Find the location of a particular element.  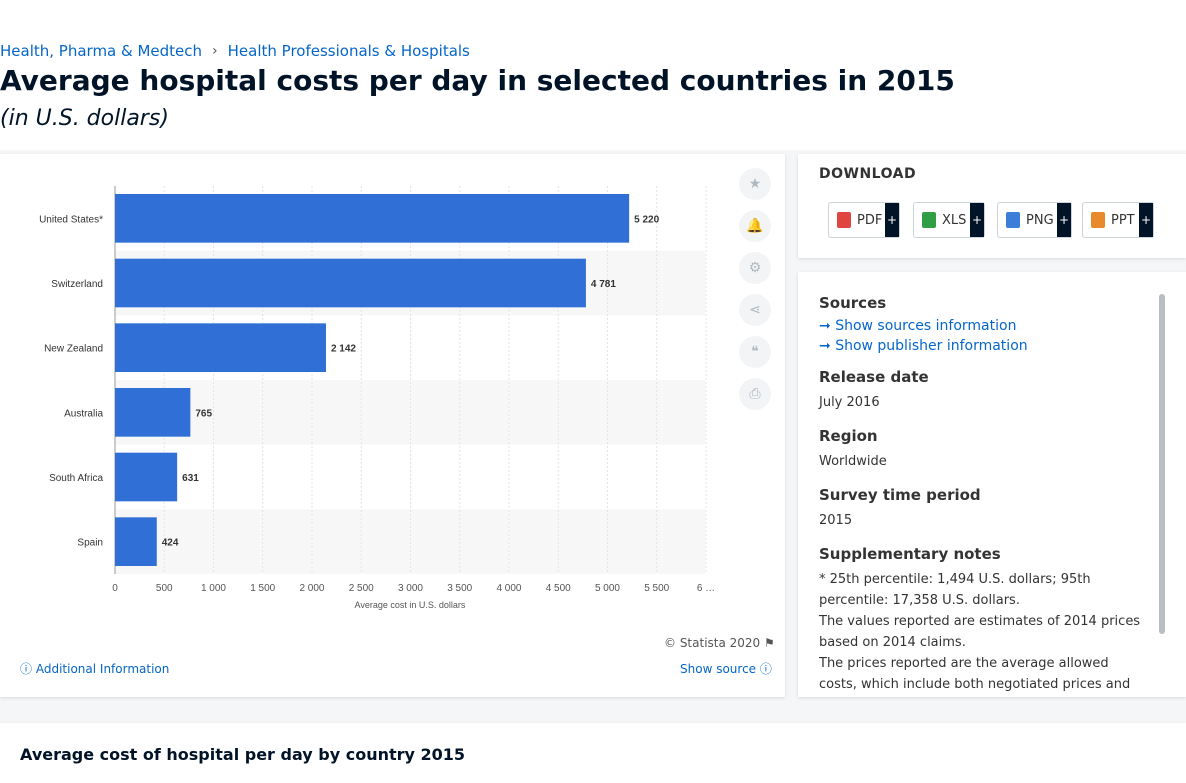

survey-heading: Survey time period is located at coordinates (900, 495).